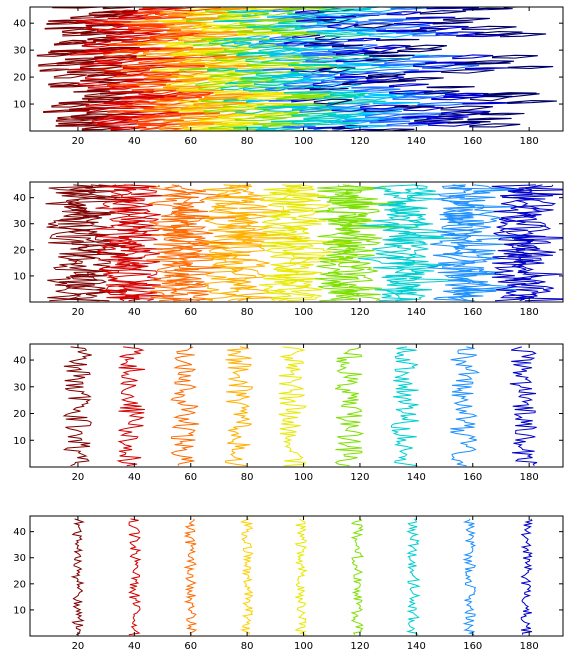 Image resolution: width=566 pixels, height=654 pixels. What do you see at coordinates (78, 141) in the screenshot?
I see `x-tick-label: 20` at bounding box center [78, 141].